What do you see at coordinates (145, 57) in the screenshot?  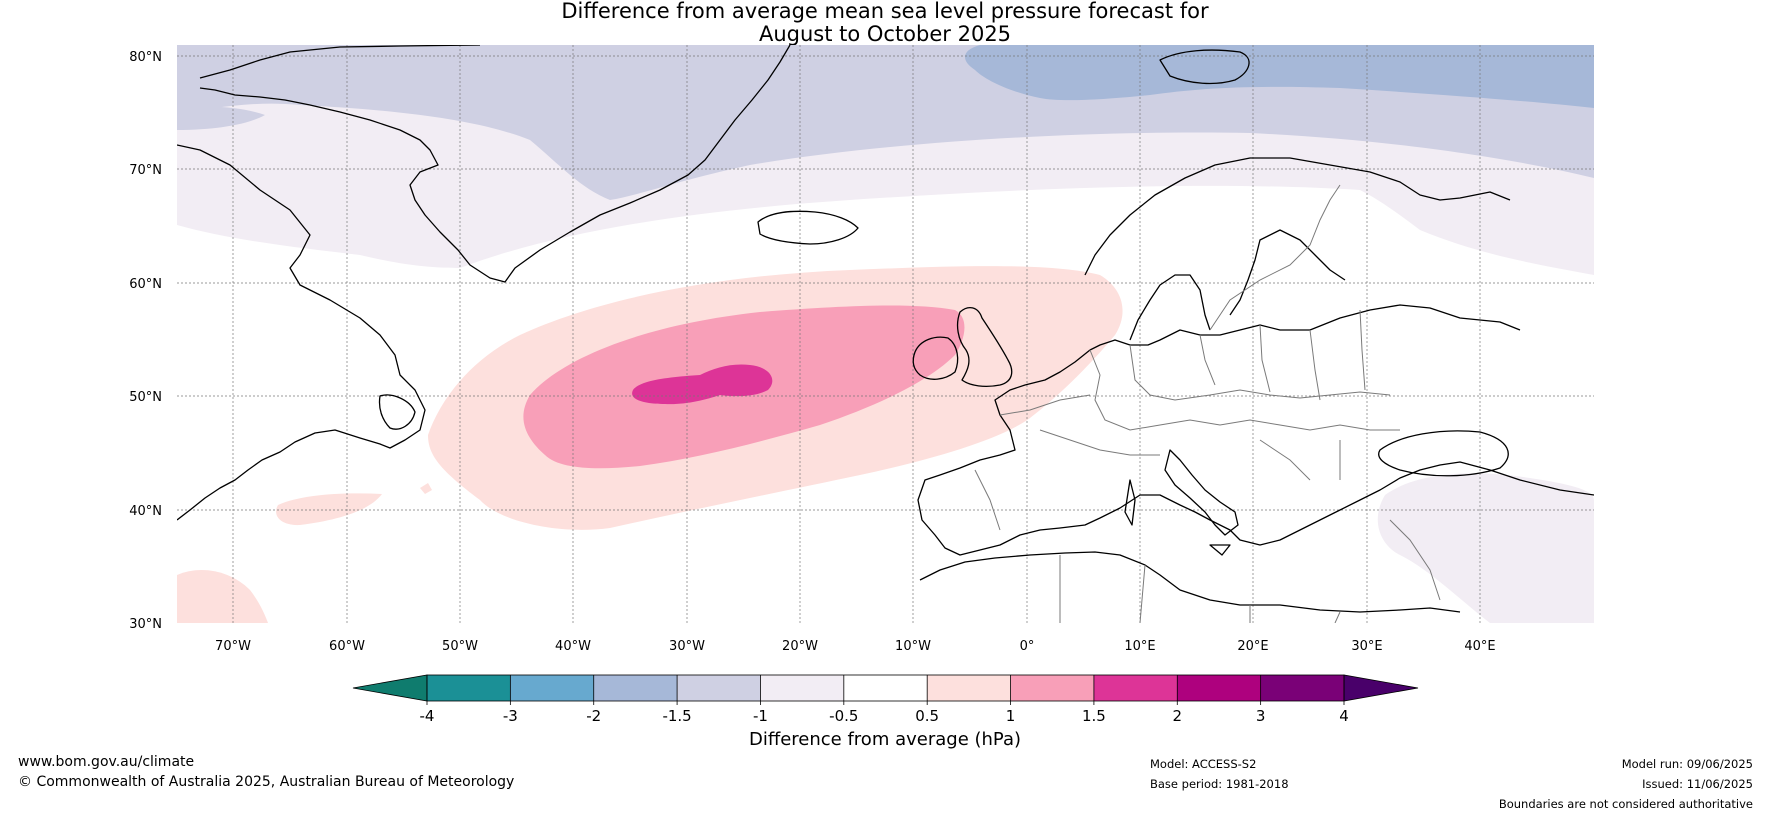 I see `lat-tick-label: 80°N` at bounding box center [145, 57].